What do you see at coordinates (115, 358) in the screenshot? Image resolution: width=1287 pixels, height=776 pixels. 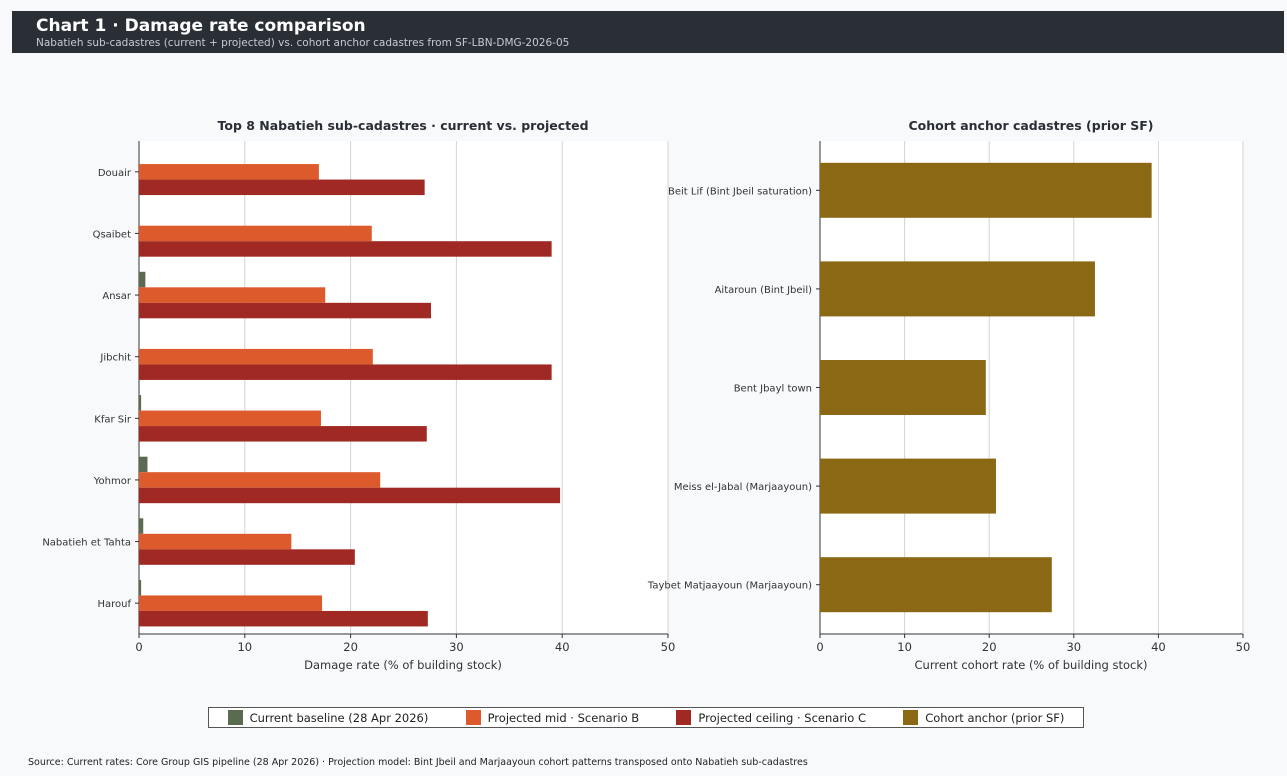 I see `left-y-tick-label: Jibchit` at bounding box center [115, 358].